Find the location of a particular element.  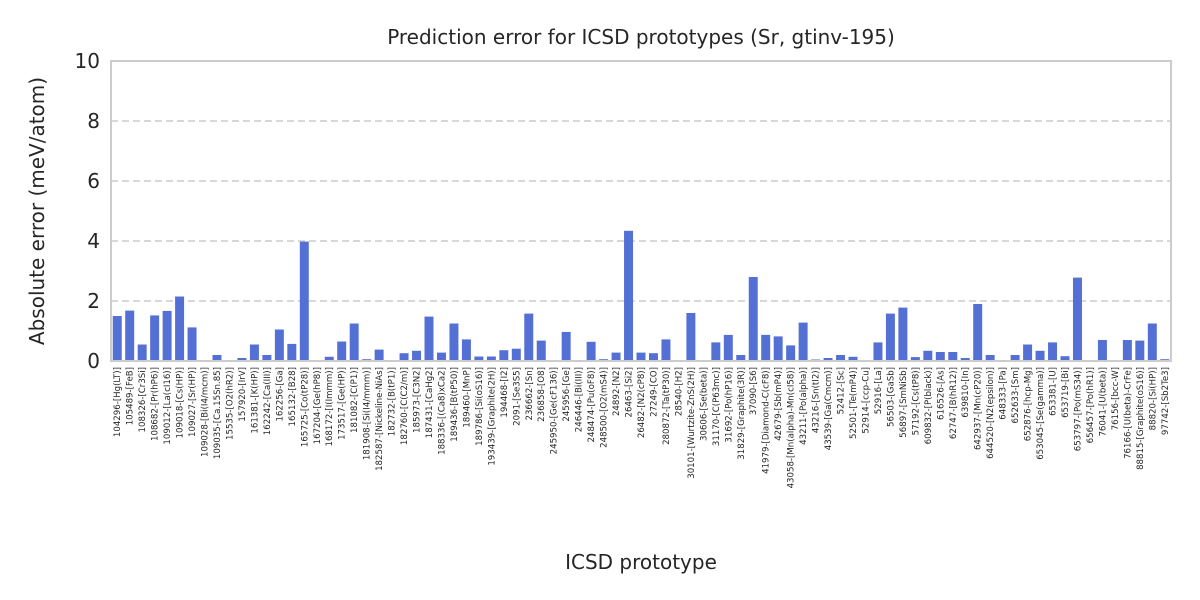

x-tick-label: 26463-[Si2] is located at coordinates (630, 392).